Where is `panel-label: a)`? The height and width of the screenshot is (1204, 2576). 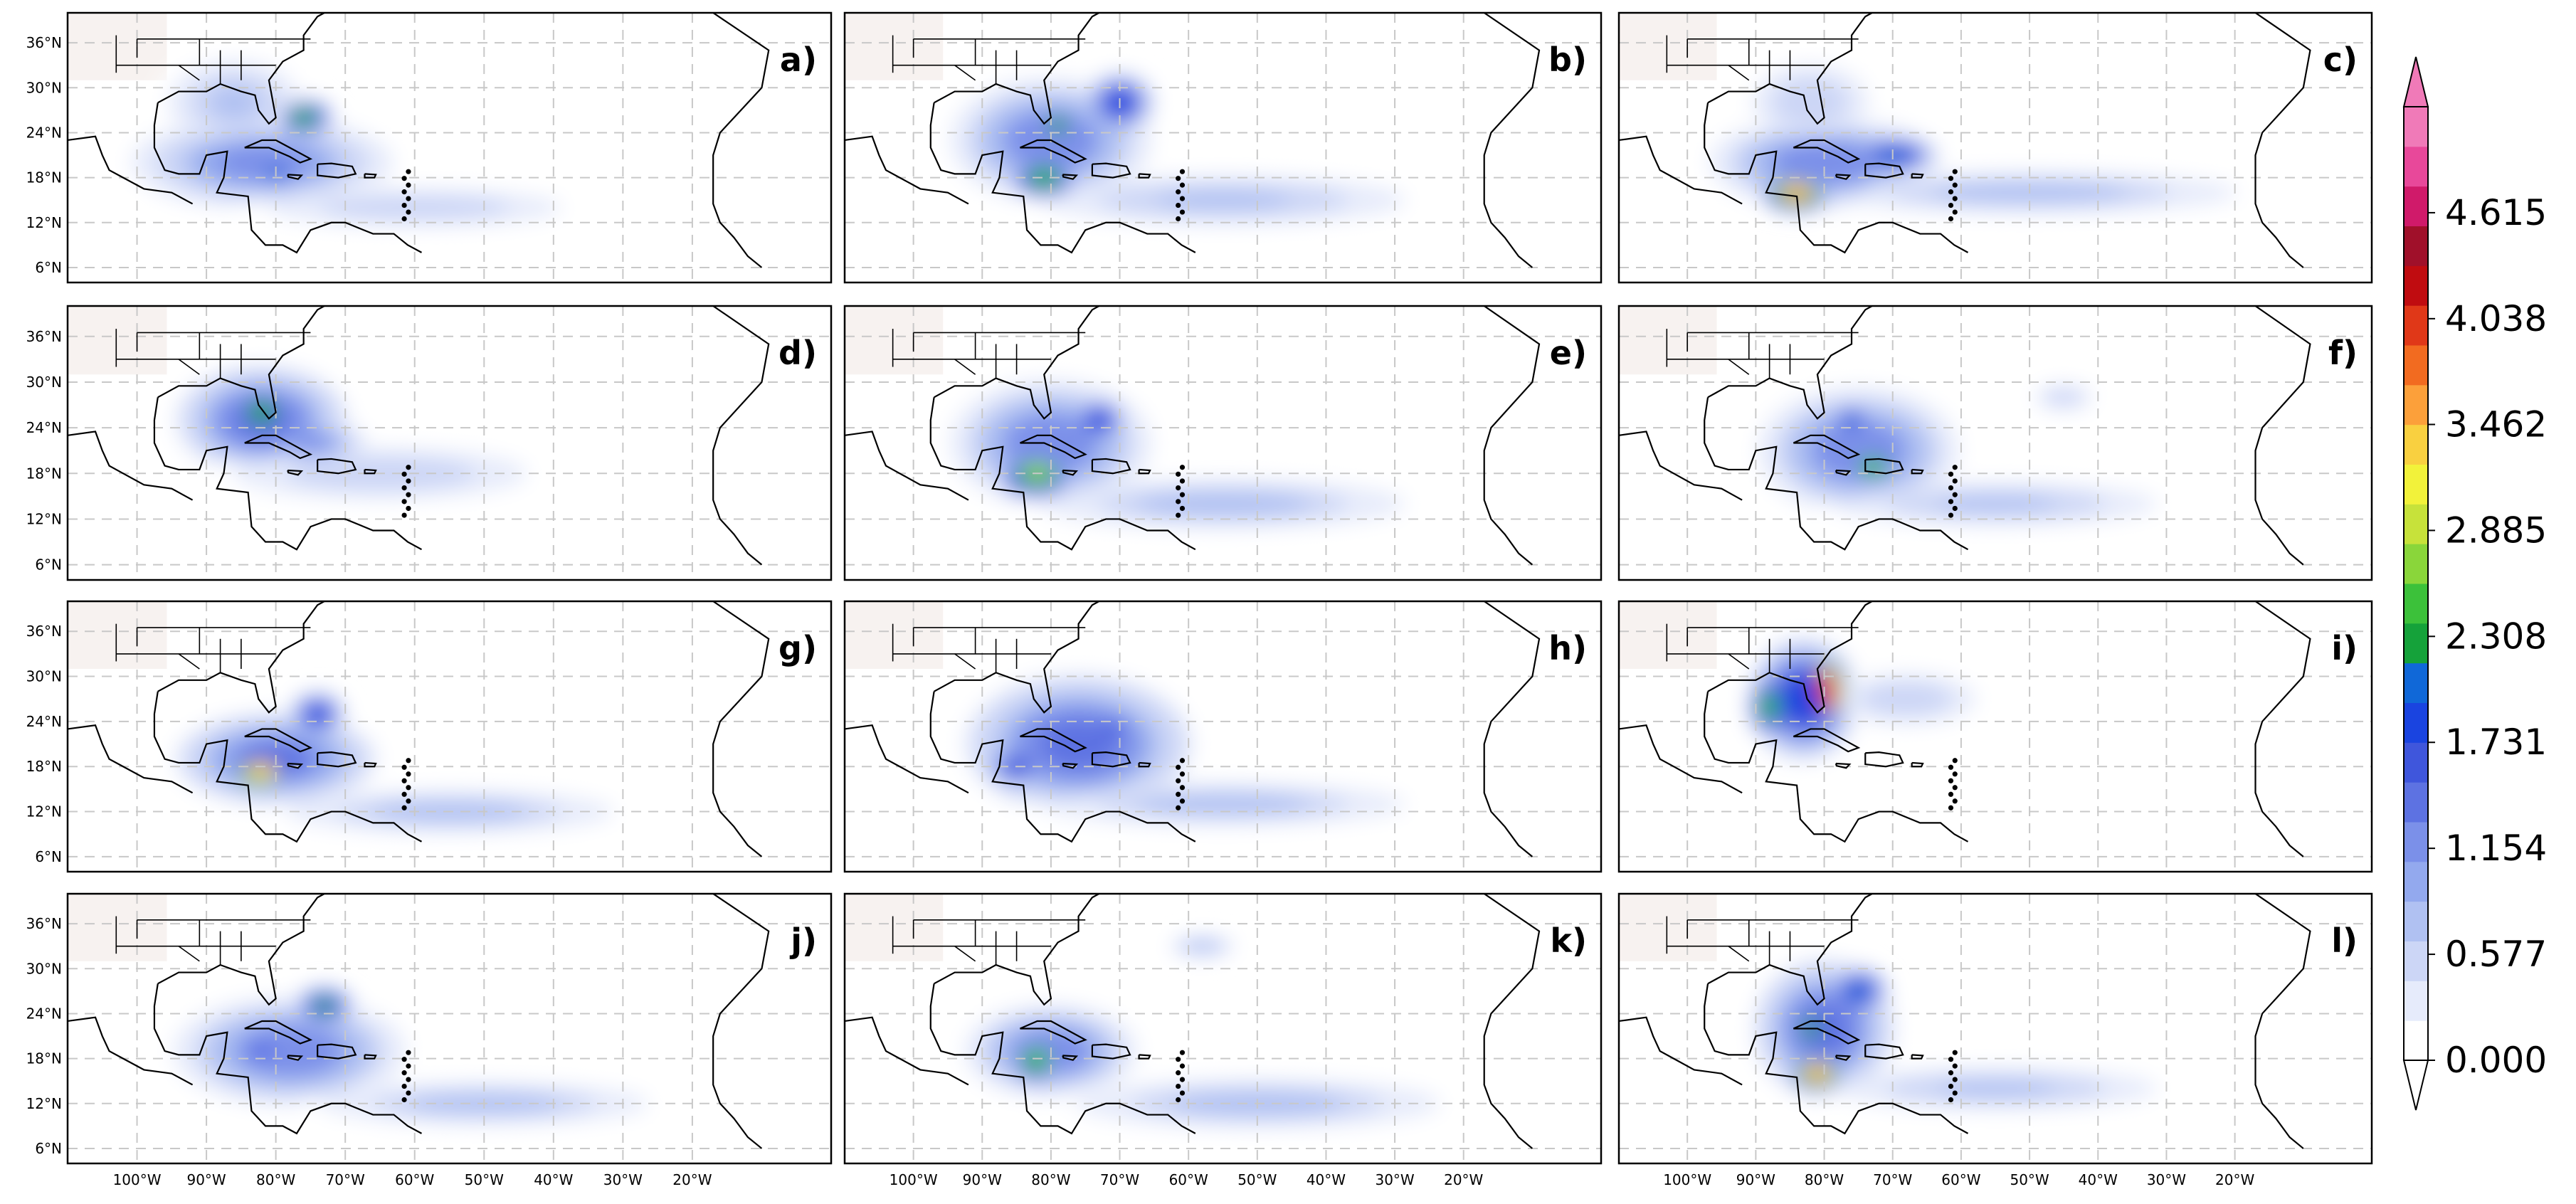 panel-label: a) is located at coordinates (798, 60).